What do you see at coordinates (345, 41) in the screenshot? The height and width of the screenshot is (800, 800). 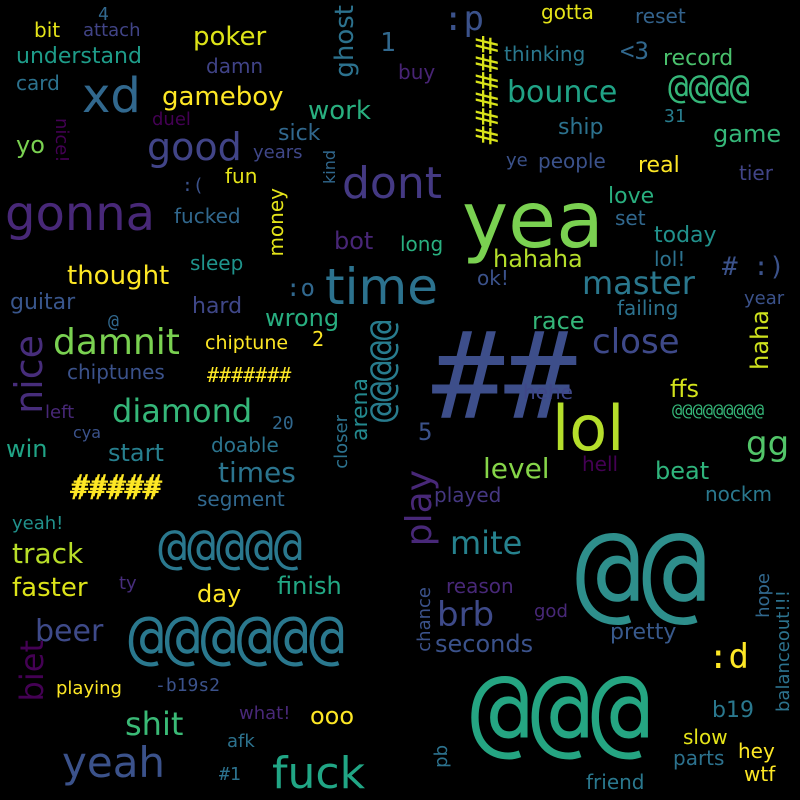 I see `word-ghost: ghost` at bounding box center [345, 41].